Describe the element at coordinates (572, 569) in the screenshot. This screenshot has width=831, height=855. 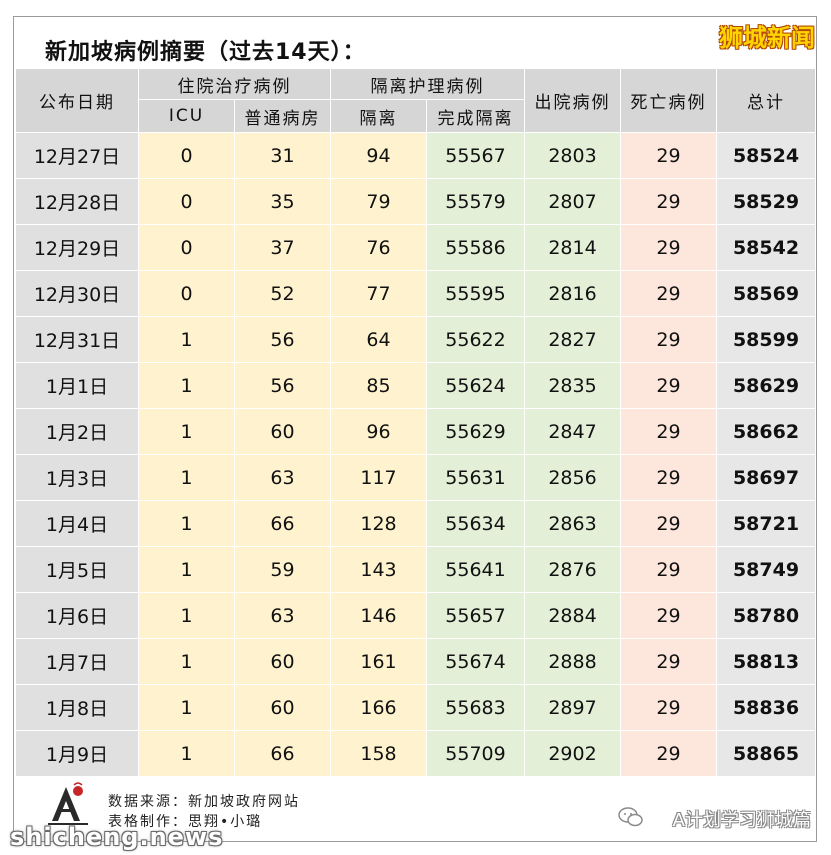
I see `cell-discharged: 2876` at that location.